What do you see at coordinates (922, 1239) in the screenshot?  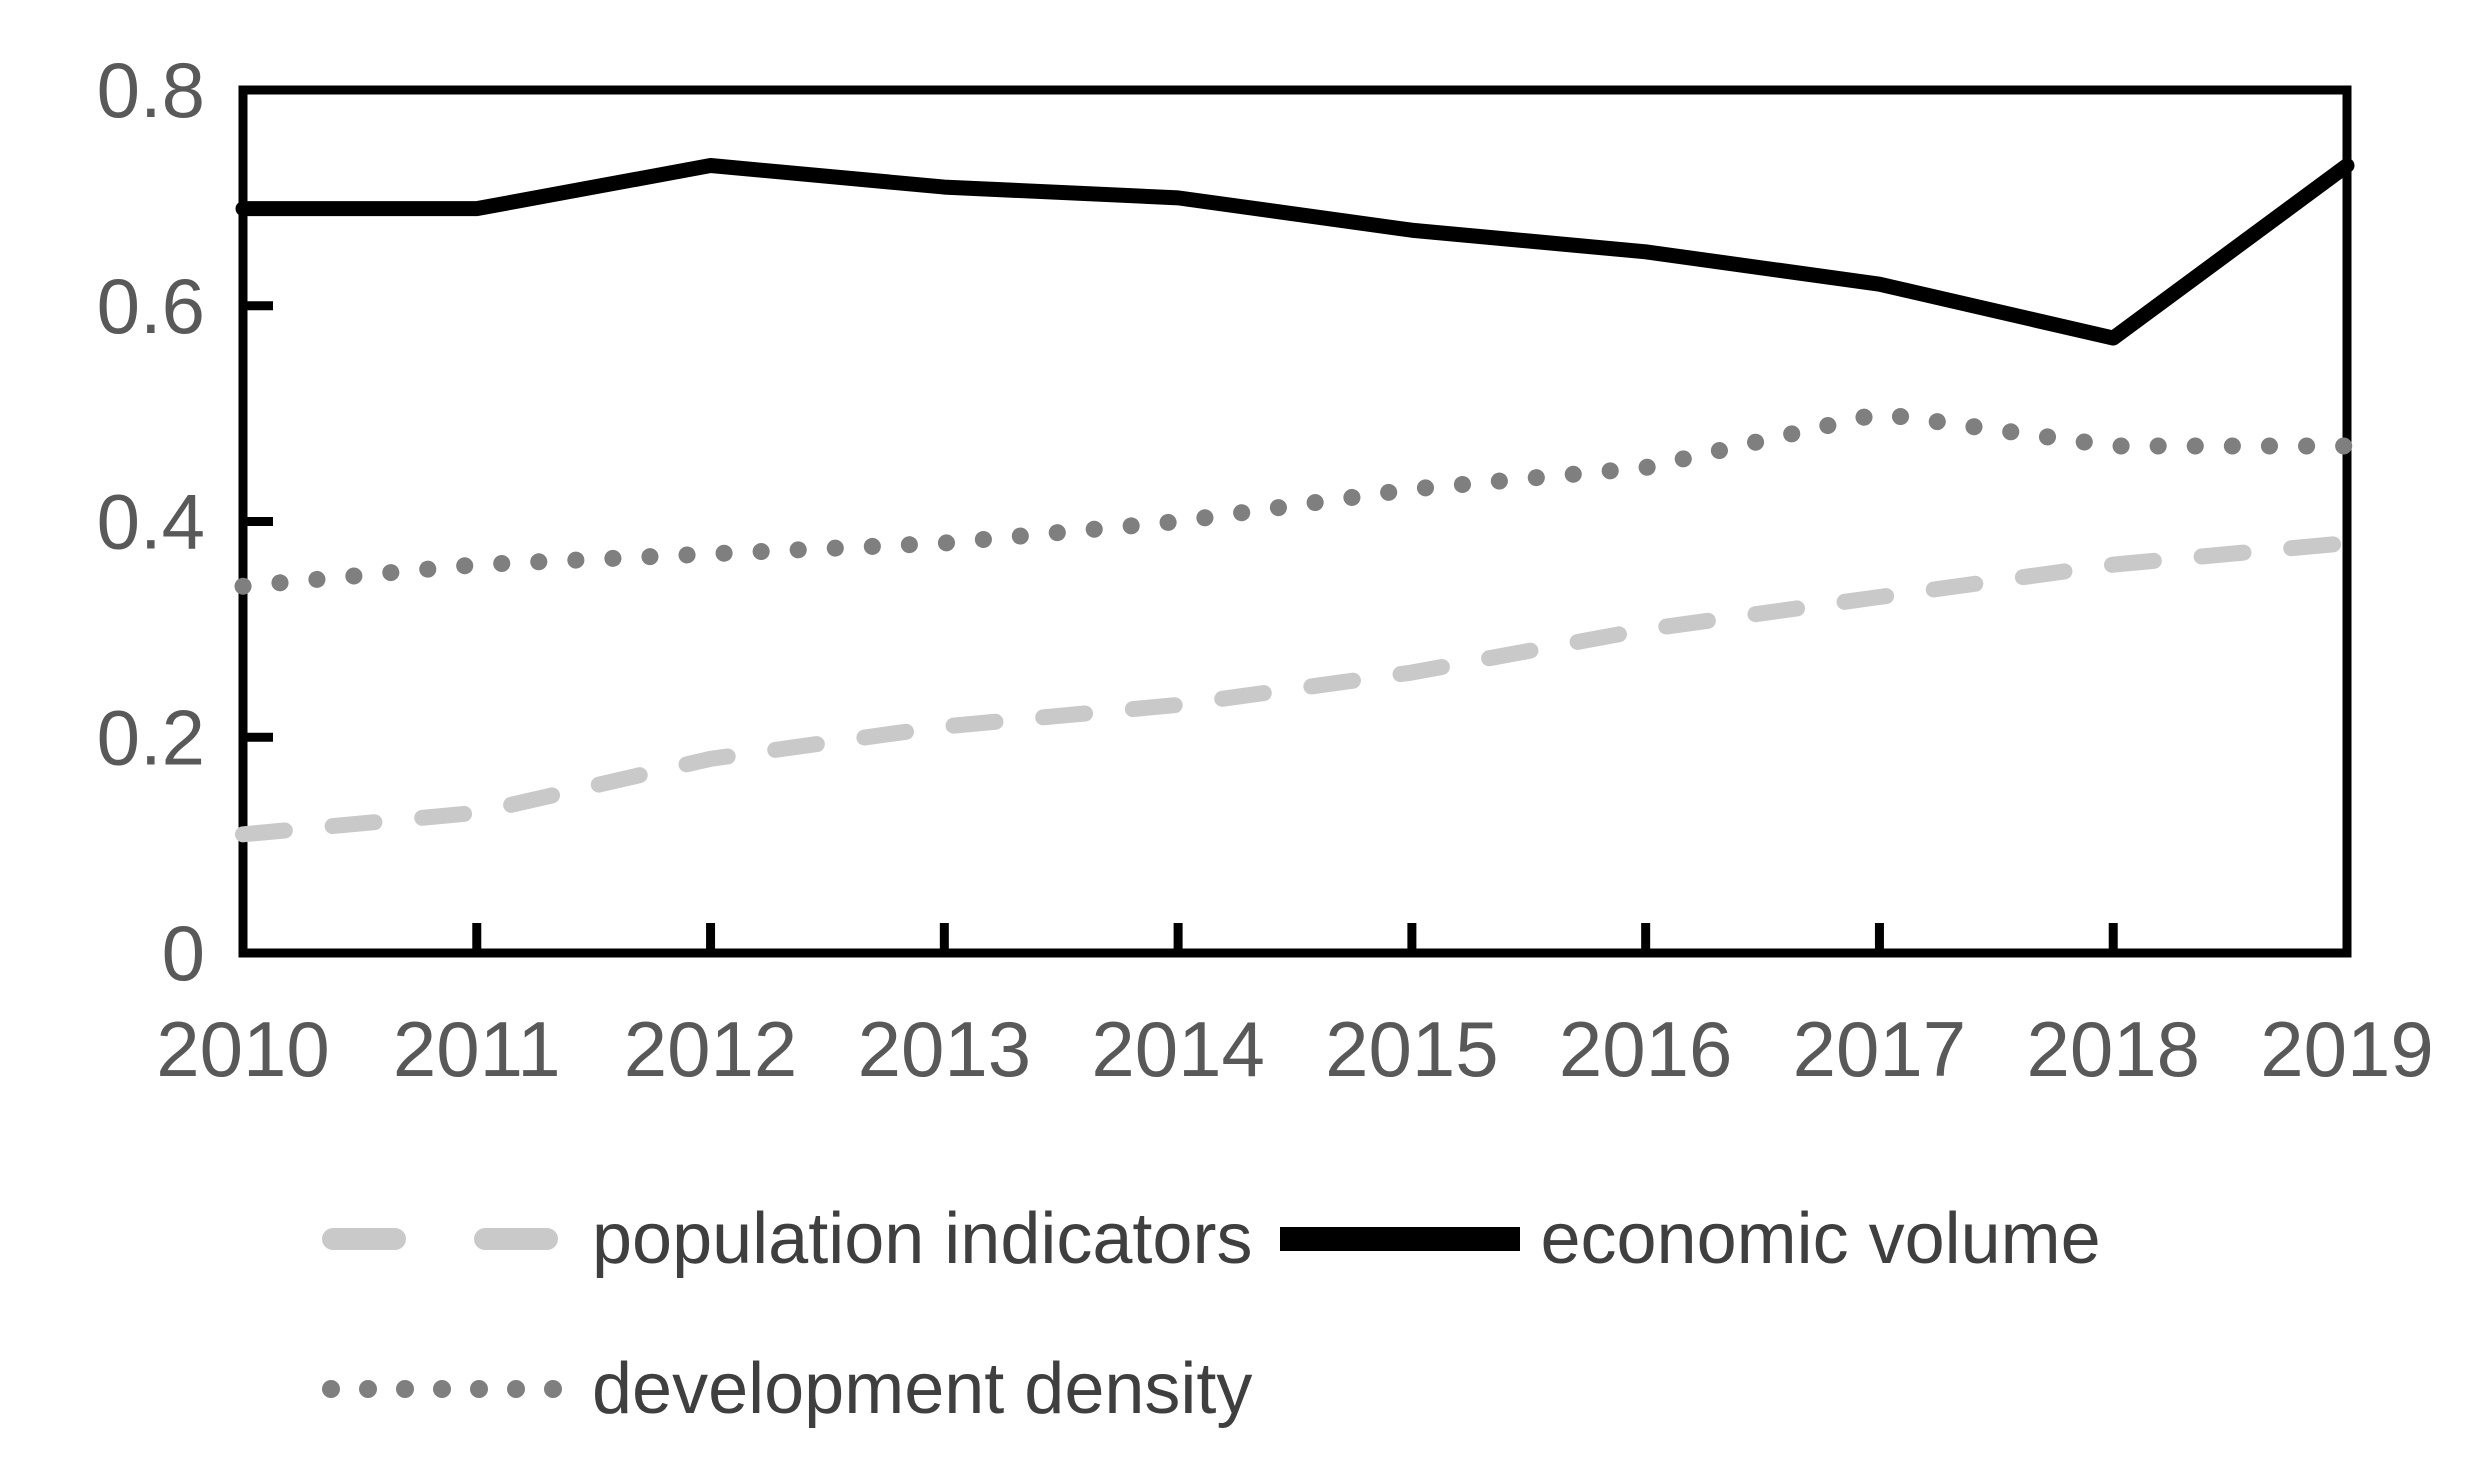 I see `legend-label-population-indicators: population indicators` at bounding box center [922, 1239].